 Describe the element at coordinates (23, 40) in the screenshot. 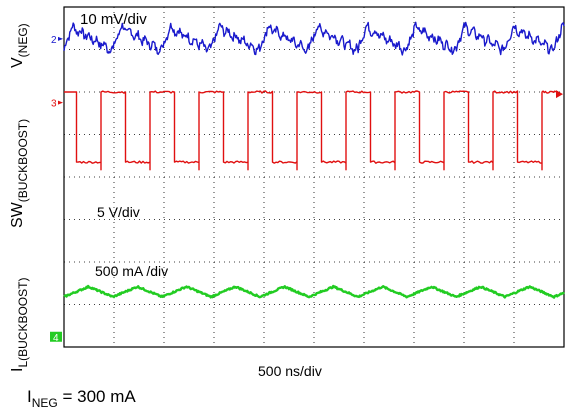

I see `ch2-name-sub: (NEG)` at that location.